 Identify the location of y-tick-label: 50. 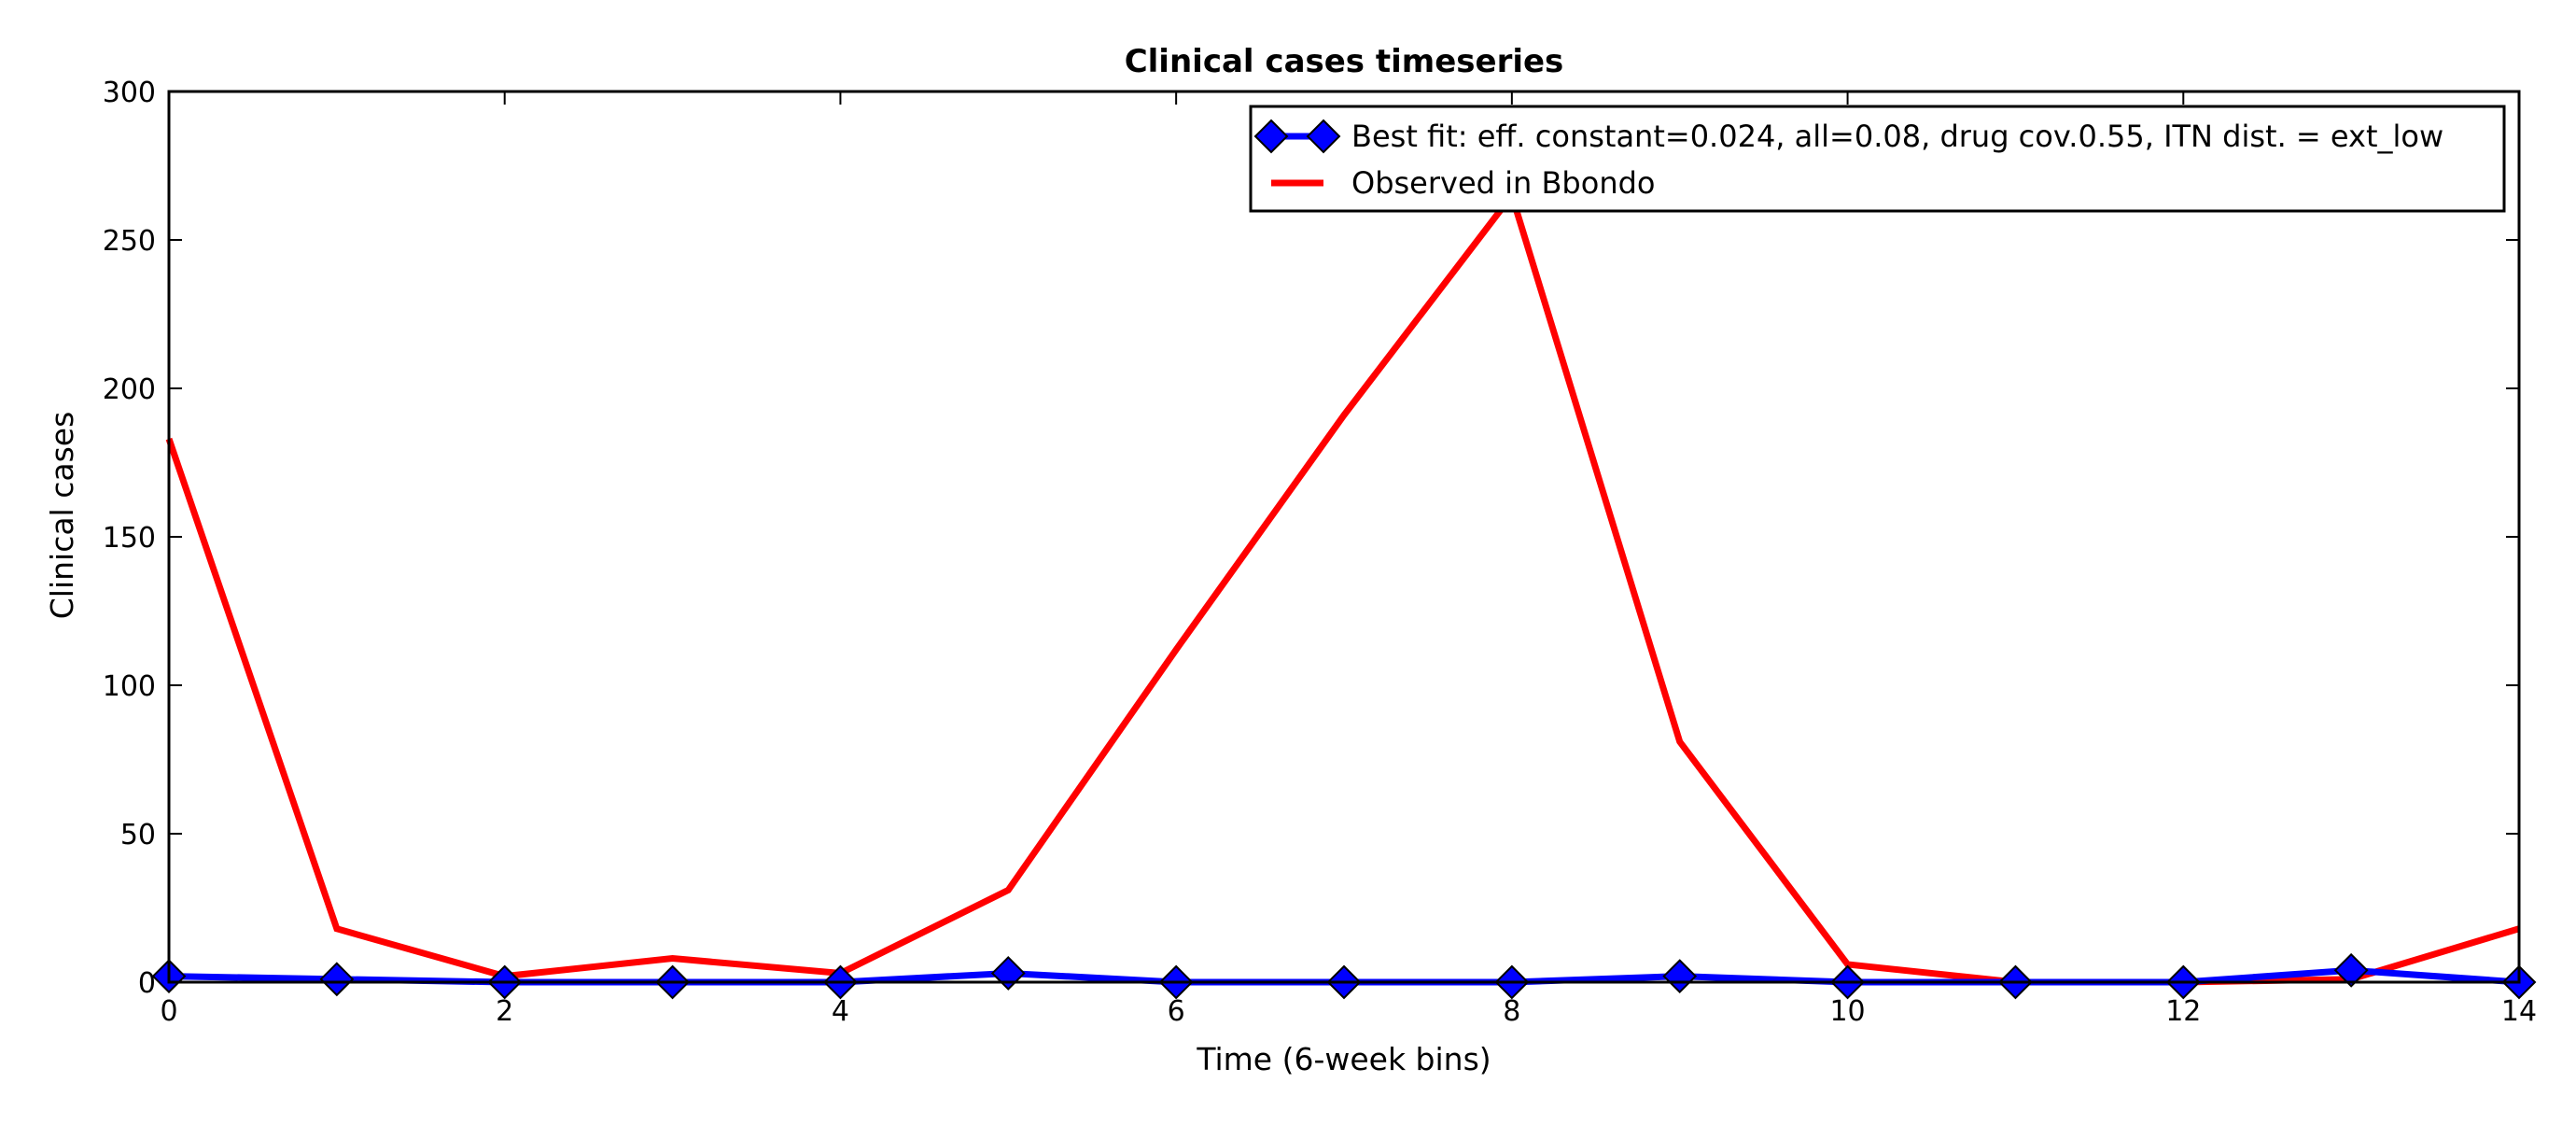
(138, 835).